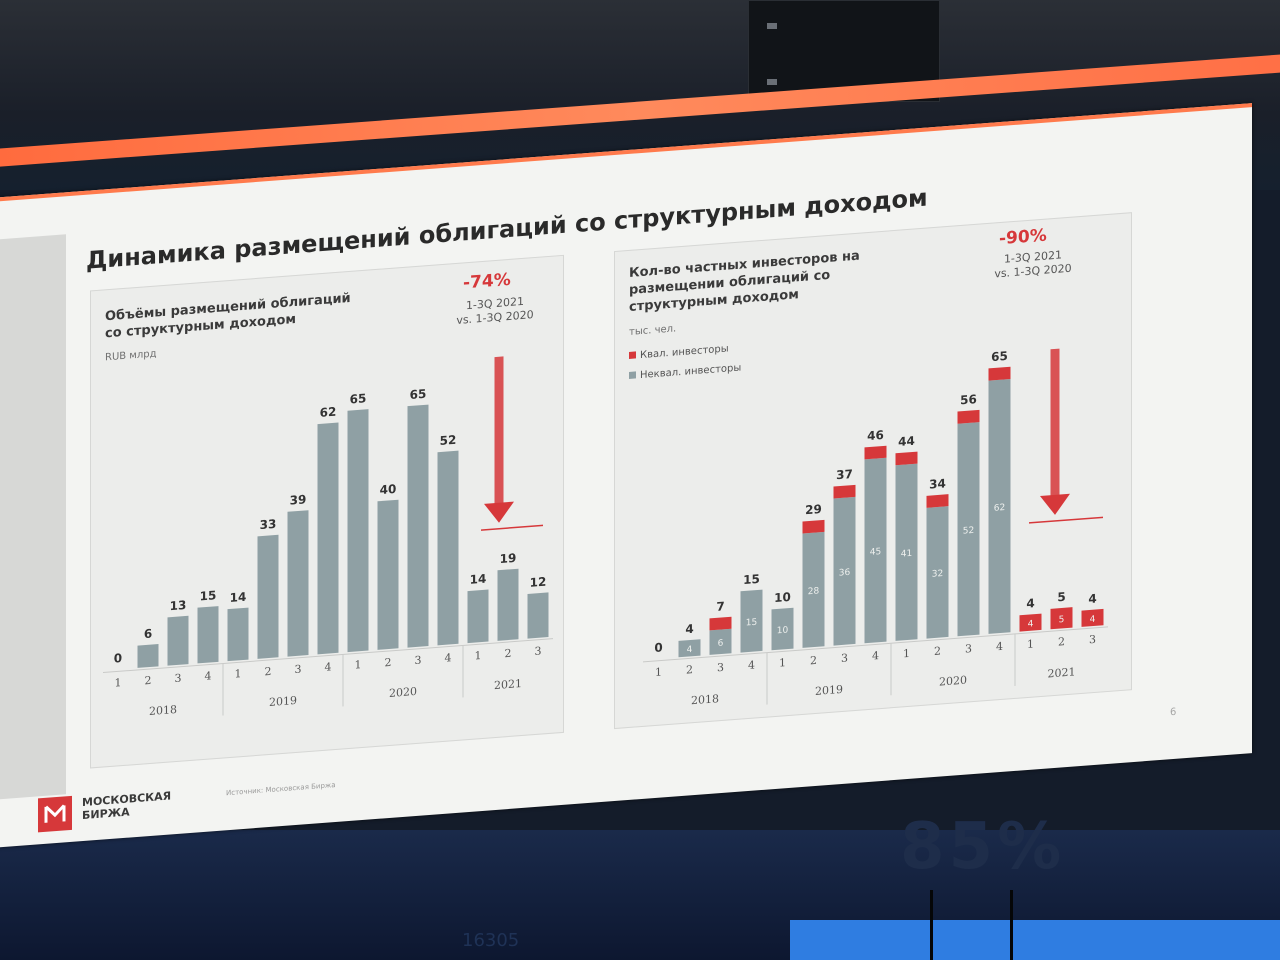 The height and width of the screenshot is (960, 1280). I want to click on year-group-label: 2021, so click(508, 684).